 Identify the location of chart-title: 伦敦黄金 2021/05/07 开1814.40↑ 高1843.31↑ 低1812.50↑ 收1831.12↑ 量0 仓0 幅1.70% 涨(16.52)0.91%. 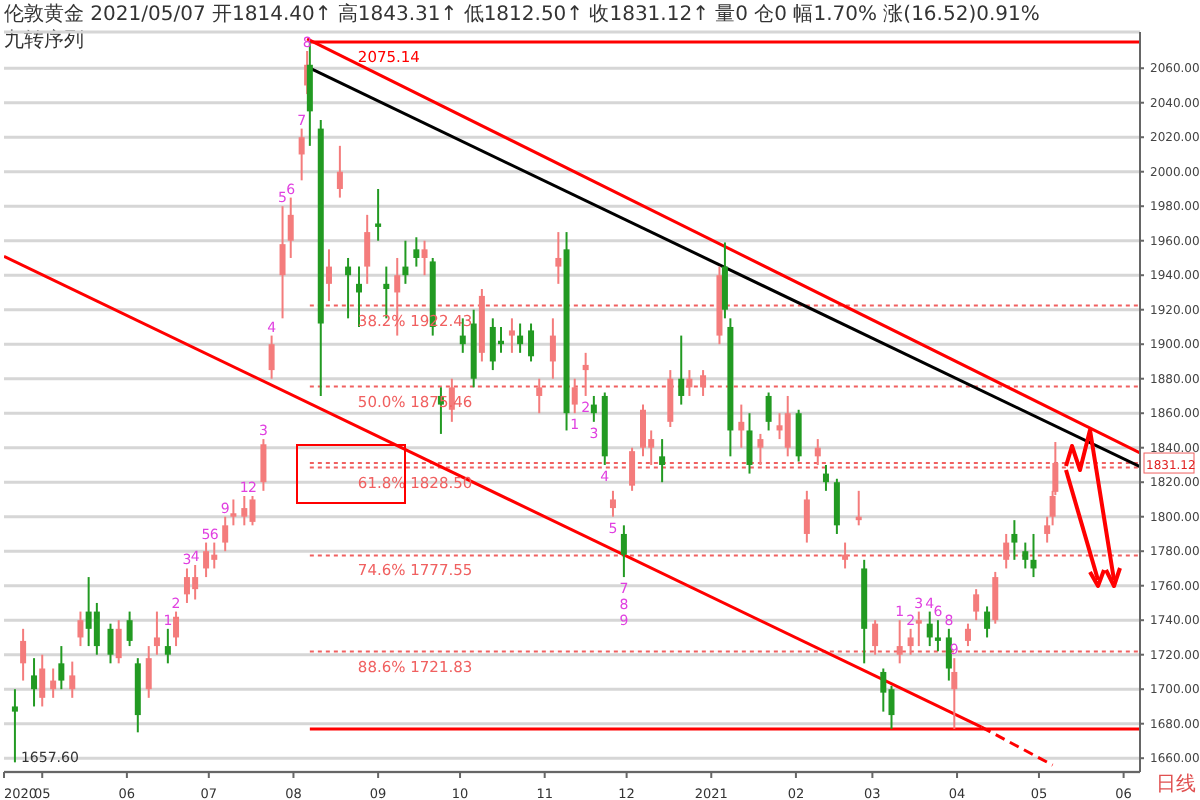
(522, 14).